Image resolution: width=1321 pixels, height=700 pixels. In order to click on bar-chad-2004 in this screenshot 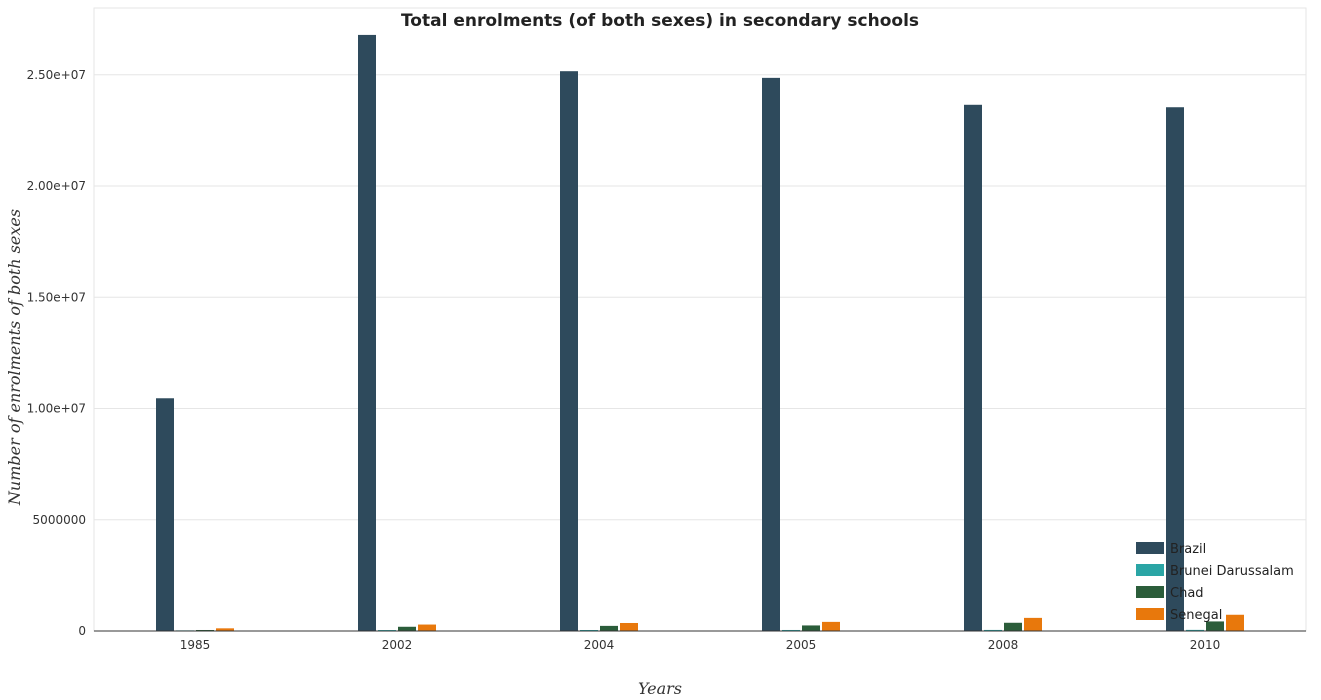, I will do `click(609, 628)`.